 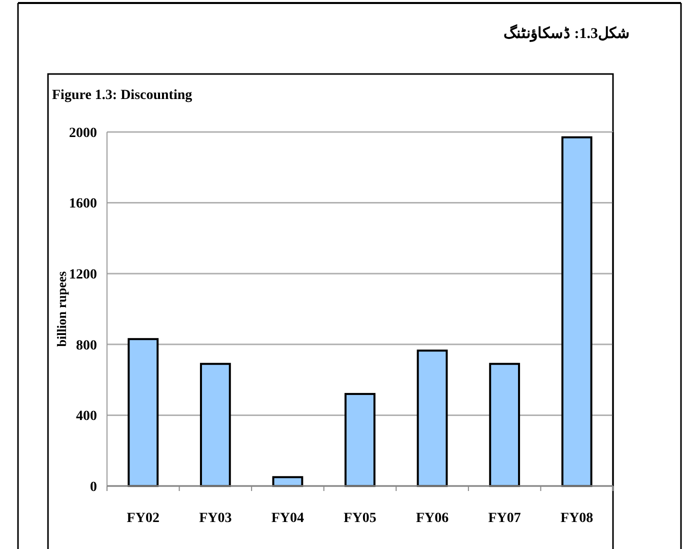 I want to click on x-tick-label: FY02, so click(x=143, y=518).